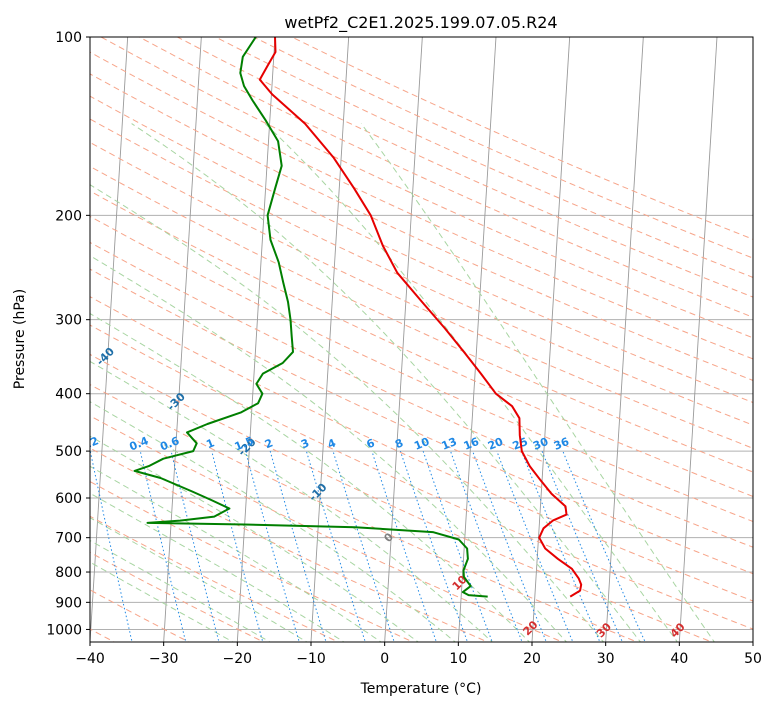 This screenshot has width=775, height=708. What do you see at coordinates (68, 216) in the screenshot?
I see `y-tick-label: 200` at bounding box center [68, 216].